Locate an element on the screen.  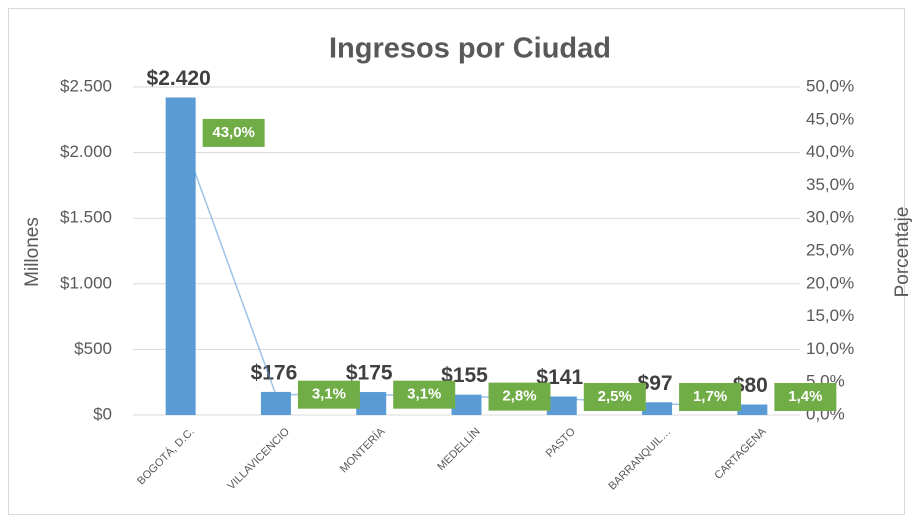
y-tick-label: $1.500 is located at coordinates (86, 217).